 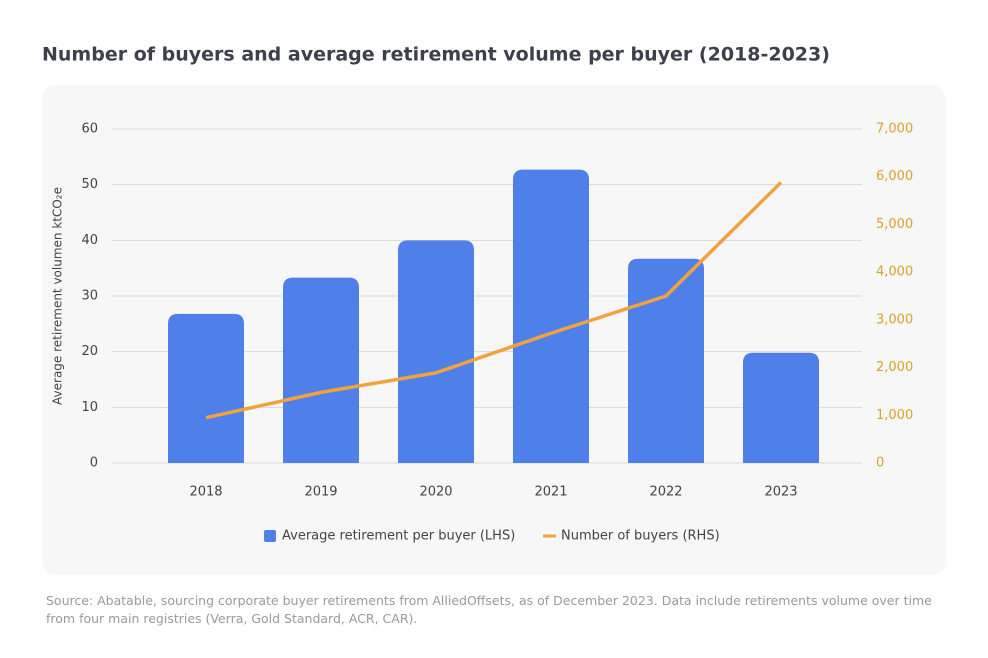 I want to click on y-tick-label: 0, so click(x=94, y=463).